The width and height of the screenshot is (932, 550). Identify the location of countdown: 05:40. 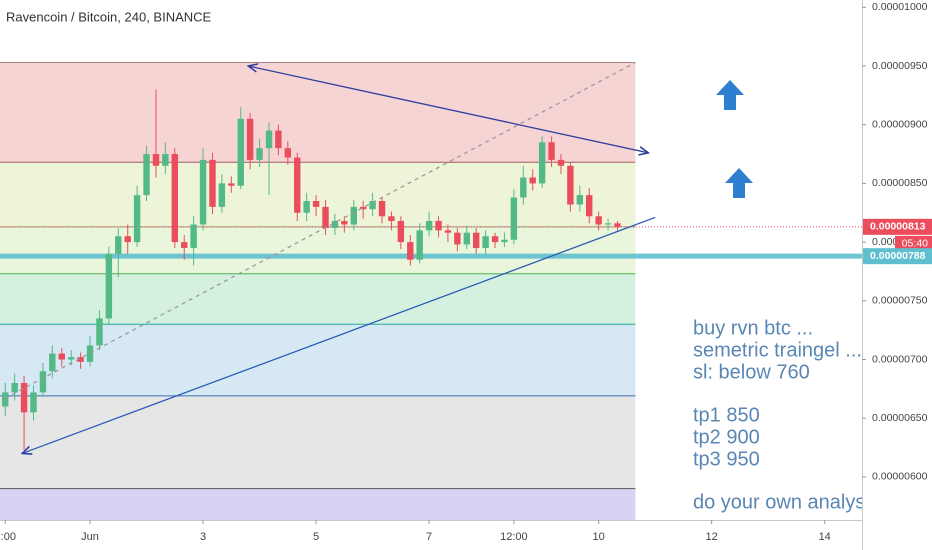
(915, 244).